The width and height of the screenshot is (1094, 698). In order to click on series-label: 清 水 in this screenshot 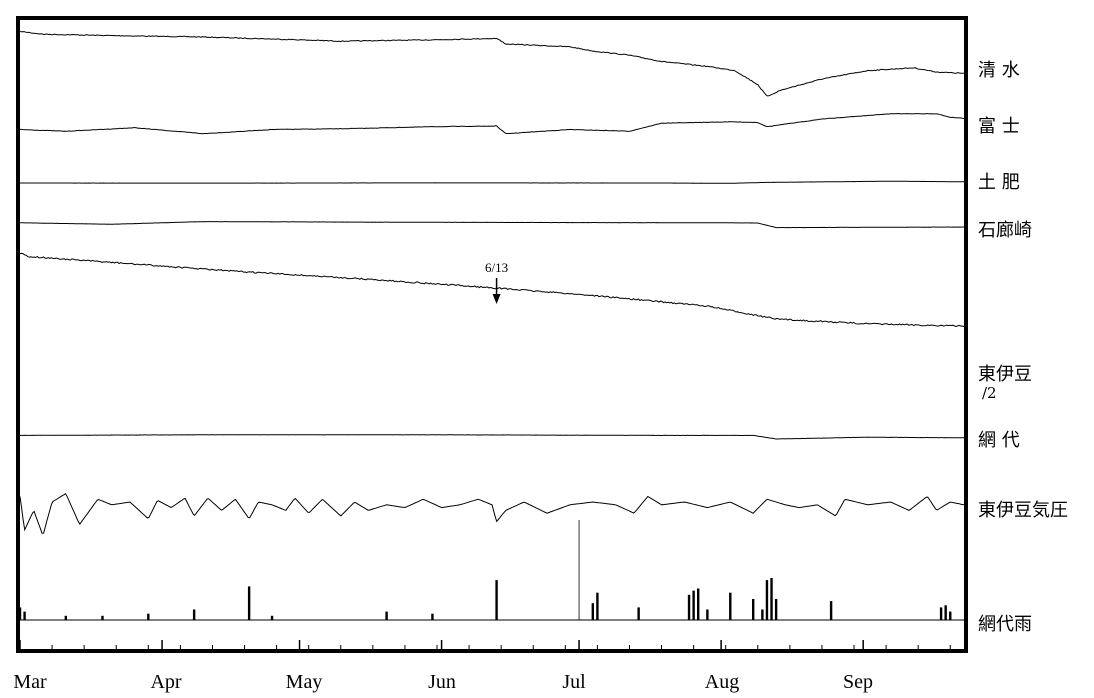, I will do `click(999, 70)`.